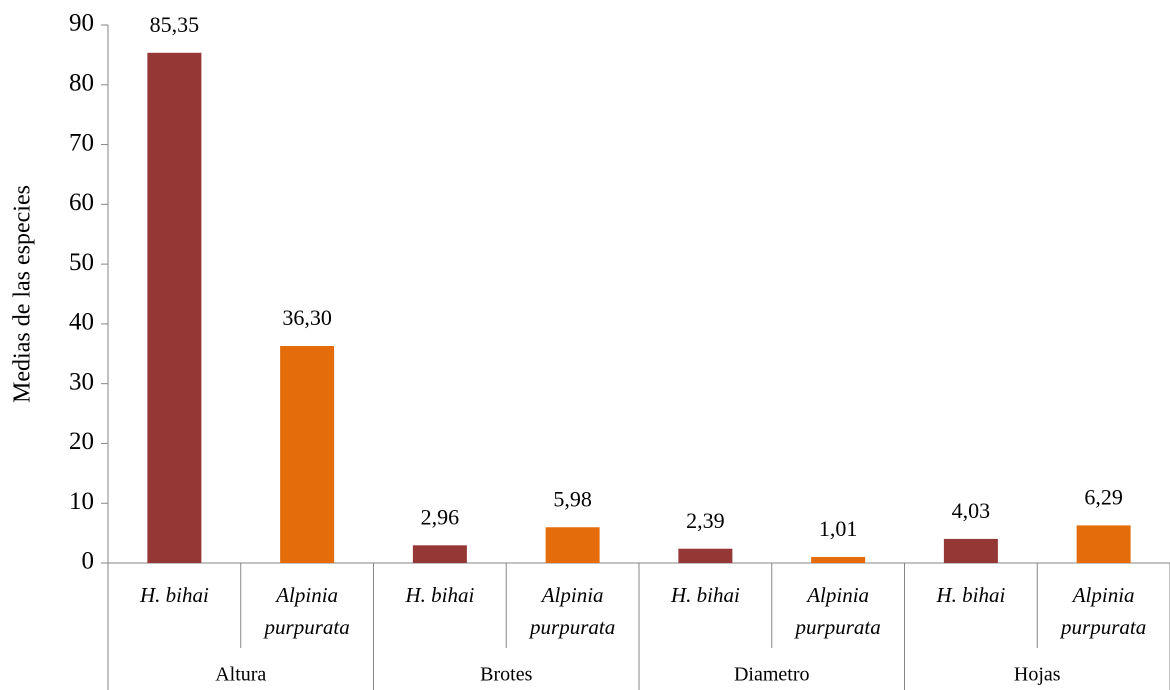  Describe the element at coordinates (772, 675) in the screenshot. I see `group-label: Diametro` at that location.